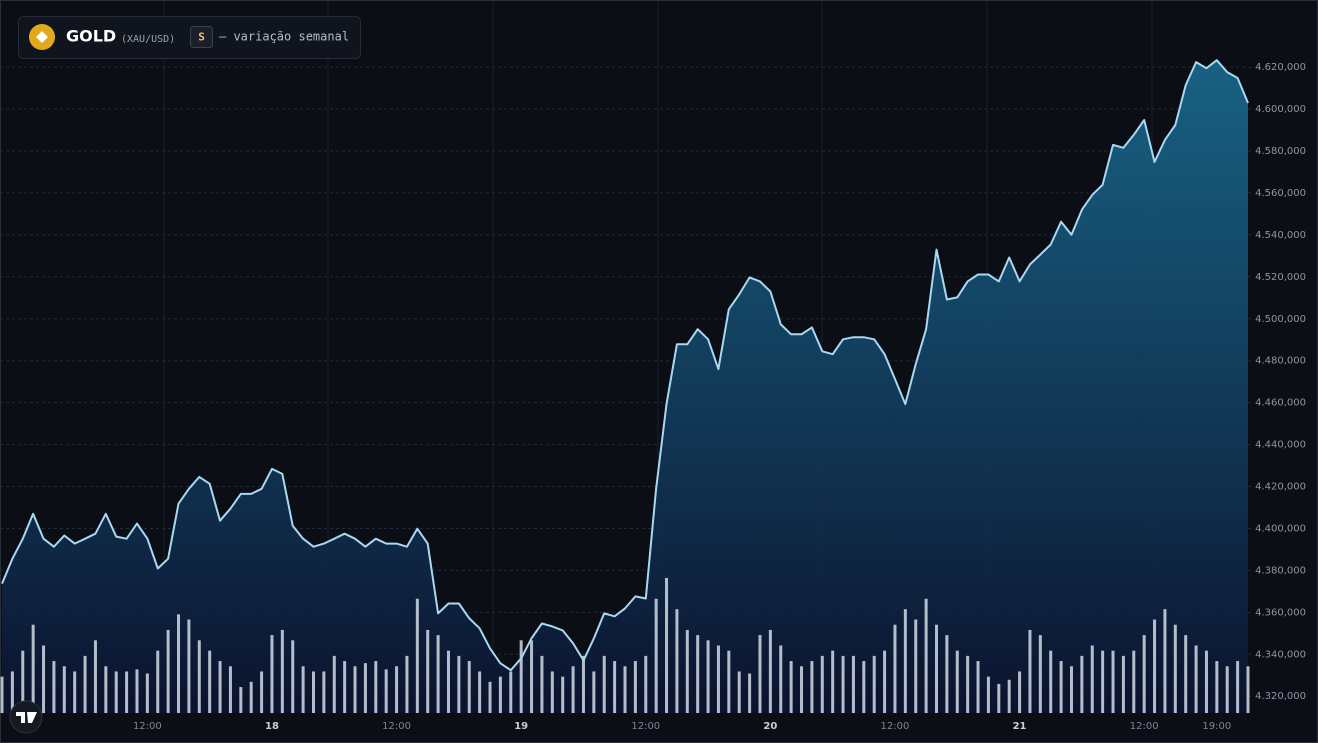 This screenshot has width=1318, height=743. Describe the element at coordinates (1280, 109) in the screenshot. I see `y-tick-label: 4.600,000` at that location.